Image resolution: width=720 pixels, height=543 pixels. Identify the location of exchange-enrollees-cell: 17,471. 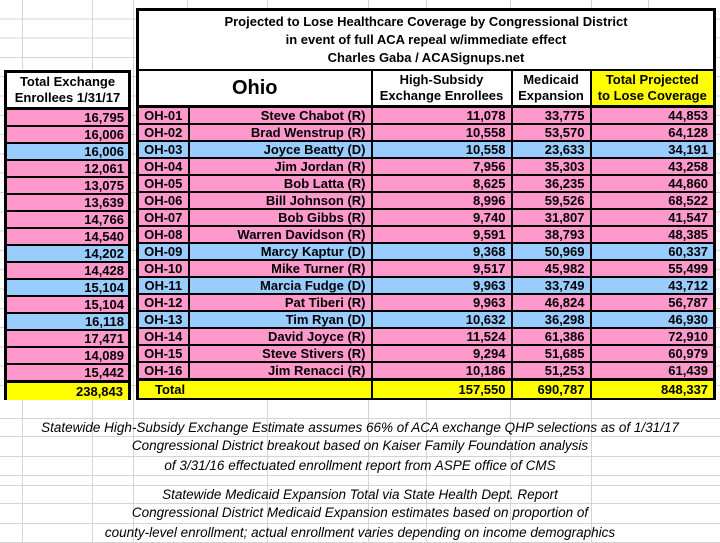
(67, 338).